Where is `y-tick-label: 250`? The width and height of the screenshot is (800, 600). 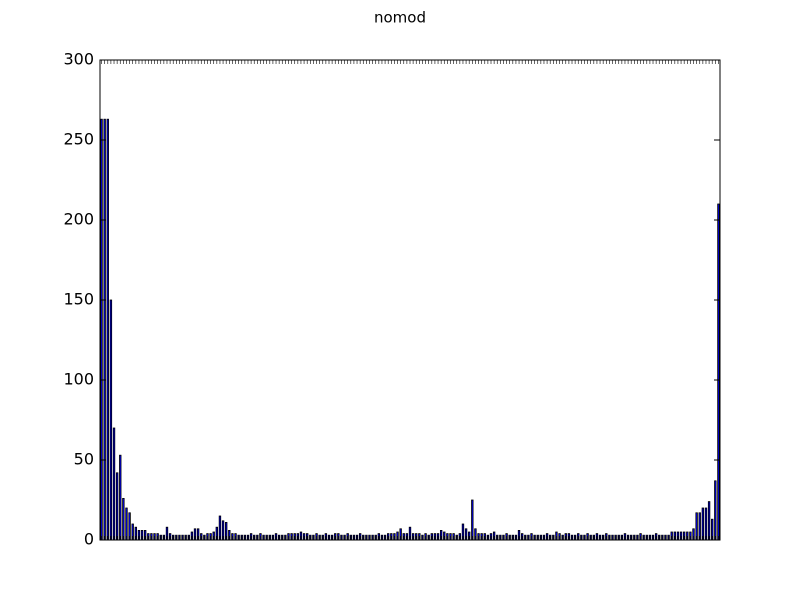 y-tick-label: 250 is located at coordinates (78, 139).